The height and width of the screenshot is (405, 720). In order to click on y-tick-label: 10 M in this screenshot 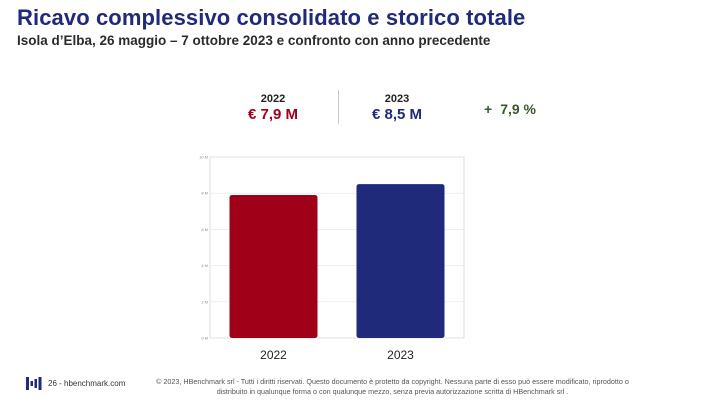, I will do `click(203, 157)`.